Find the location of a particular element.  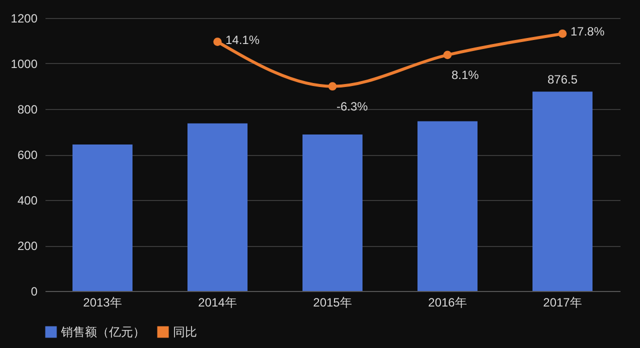

x-tick-label: 2016年 is located at coordinates (447, 303).